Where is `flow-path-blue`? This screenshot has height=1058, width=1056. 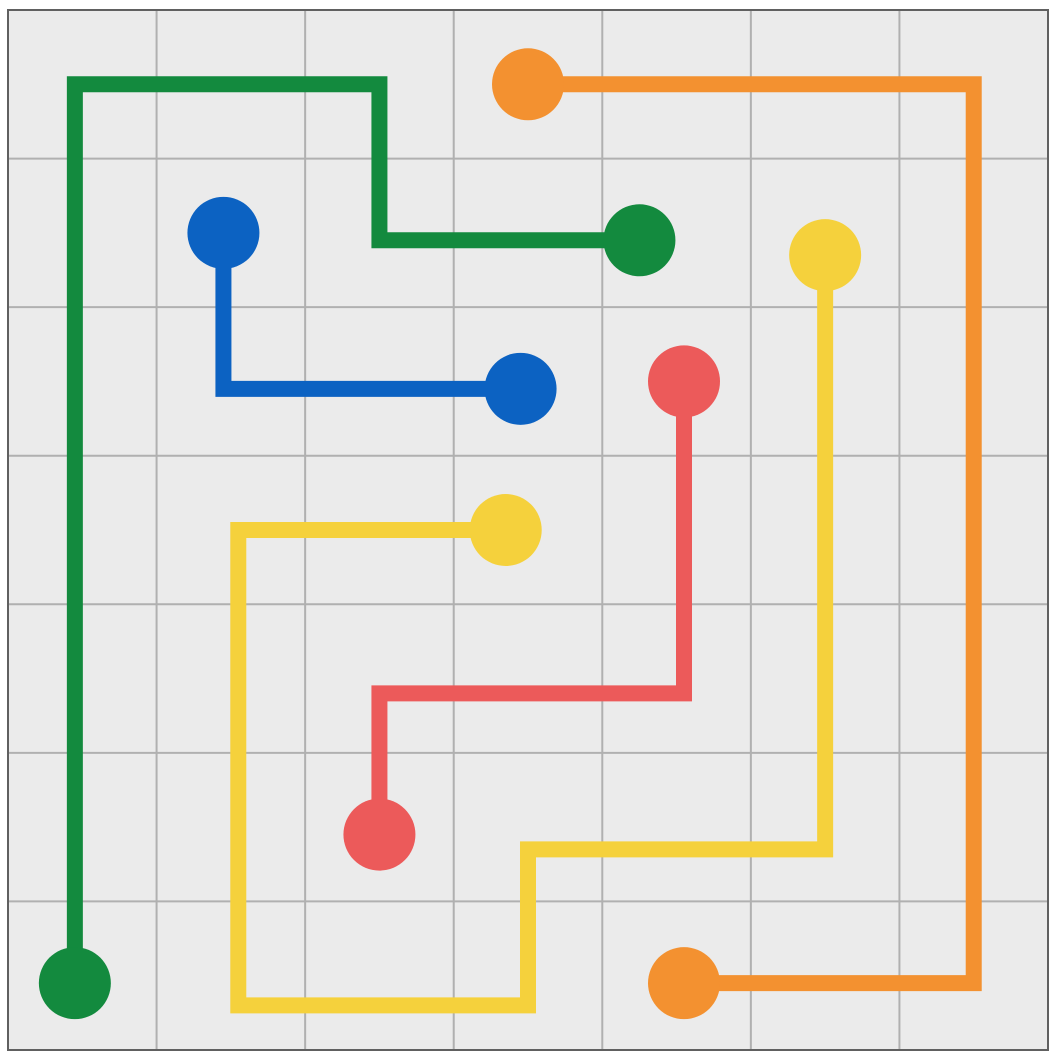
flow-path-blue is located at coordinates (372, 310).